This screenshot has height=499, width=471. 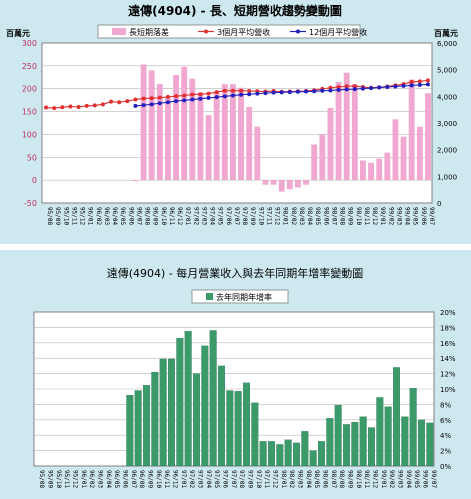 I want to click on chart2-xtick: 97/01, so click(x=183, y=479).